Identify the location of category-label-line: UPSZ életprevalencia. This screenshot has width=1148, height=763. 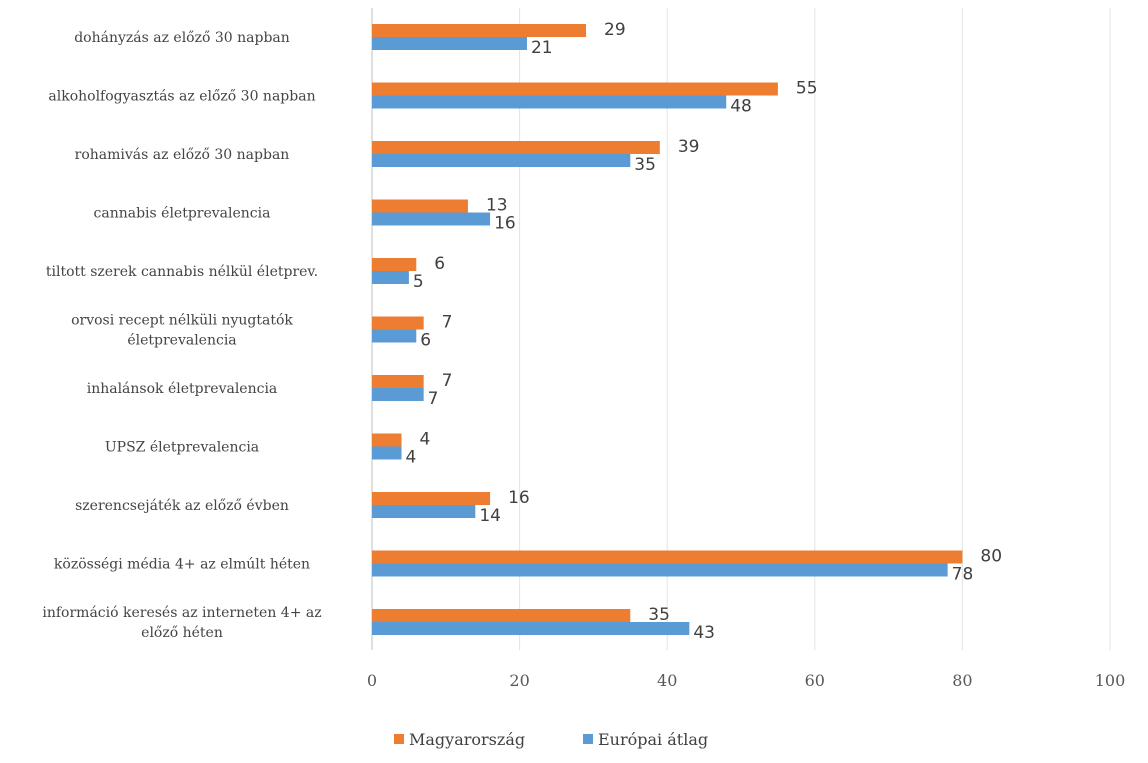
(182, 448).